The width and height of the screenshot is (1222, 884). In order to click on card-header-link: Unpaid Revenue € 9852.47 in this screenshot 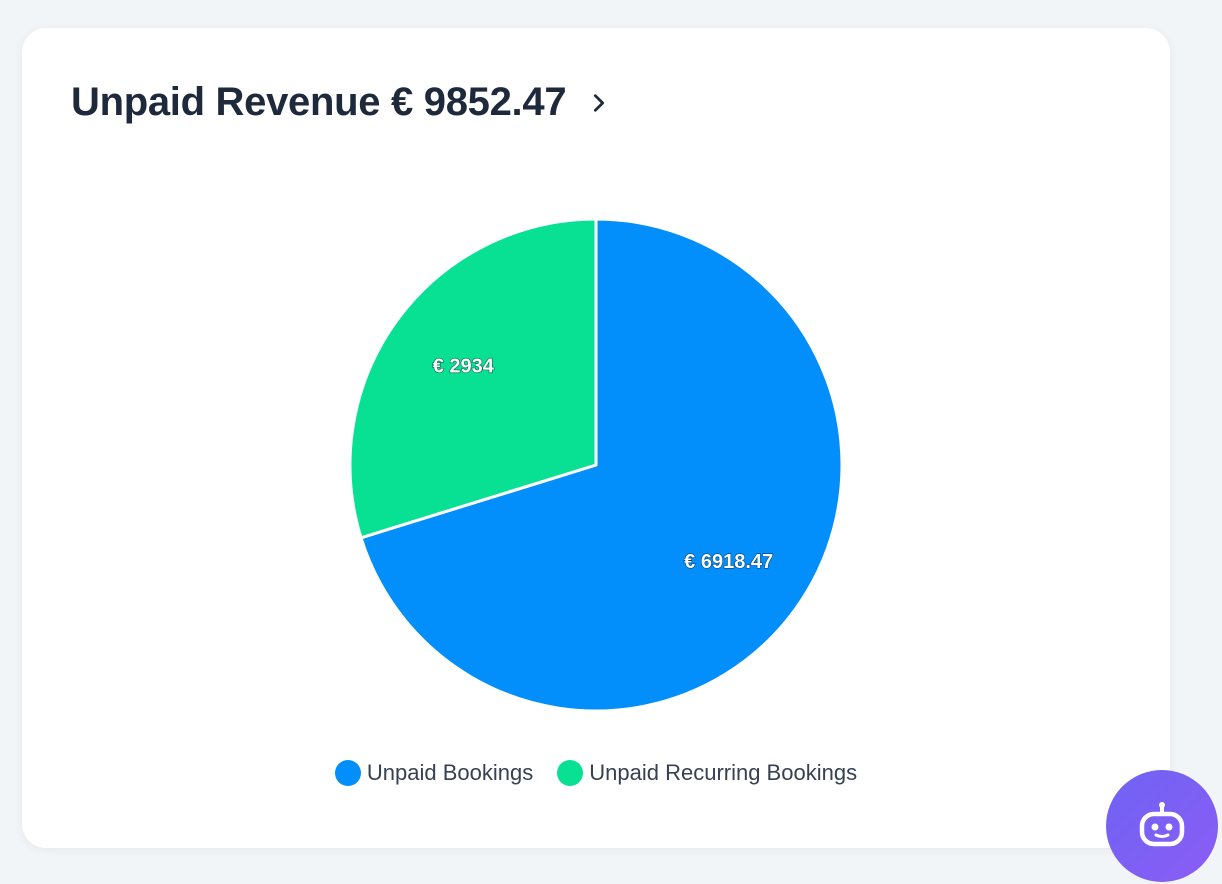, I will do `click(340, 102)`.